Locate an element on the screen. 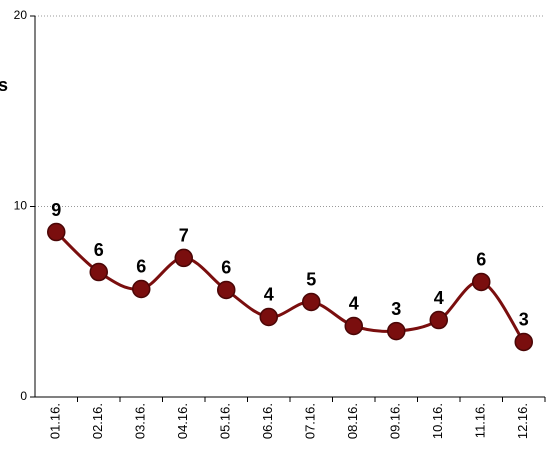  y-tick-label: 0 is located at coordinates (23, 396).